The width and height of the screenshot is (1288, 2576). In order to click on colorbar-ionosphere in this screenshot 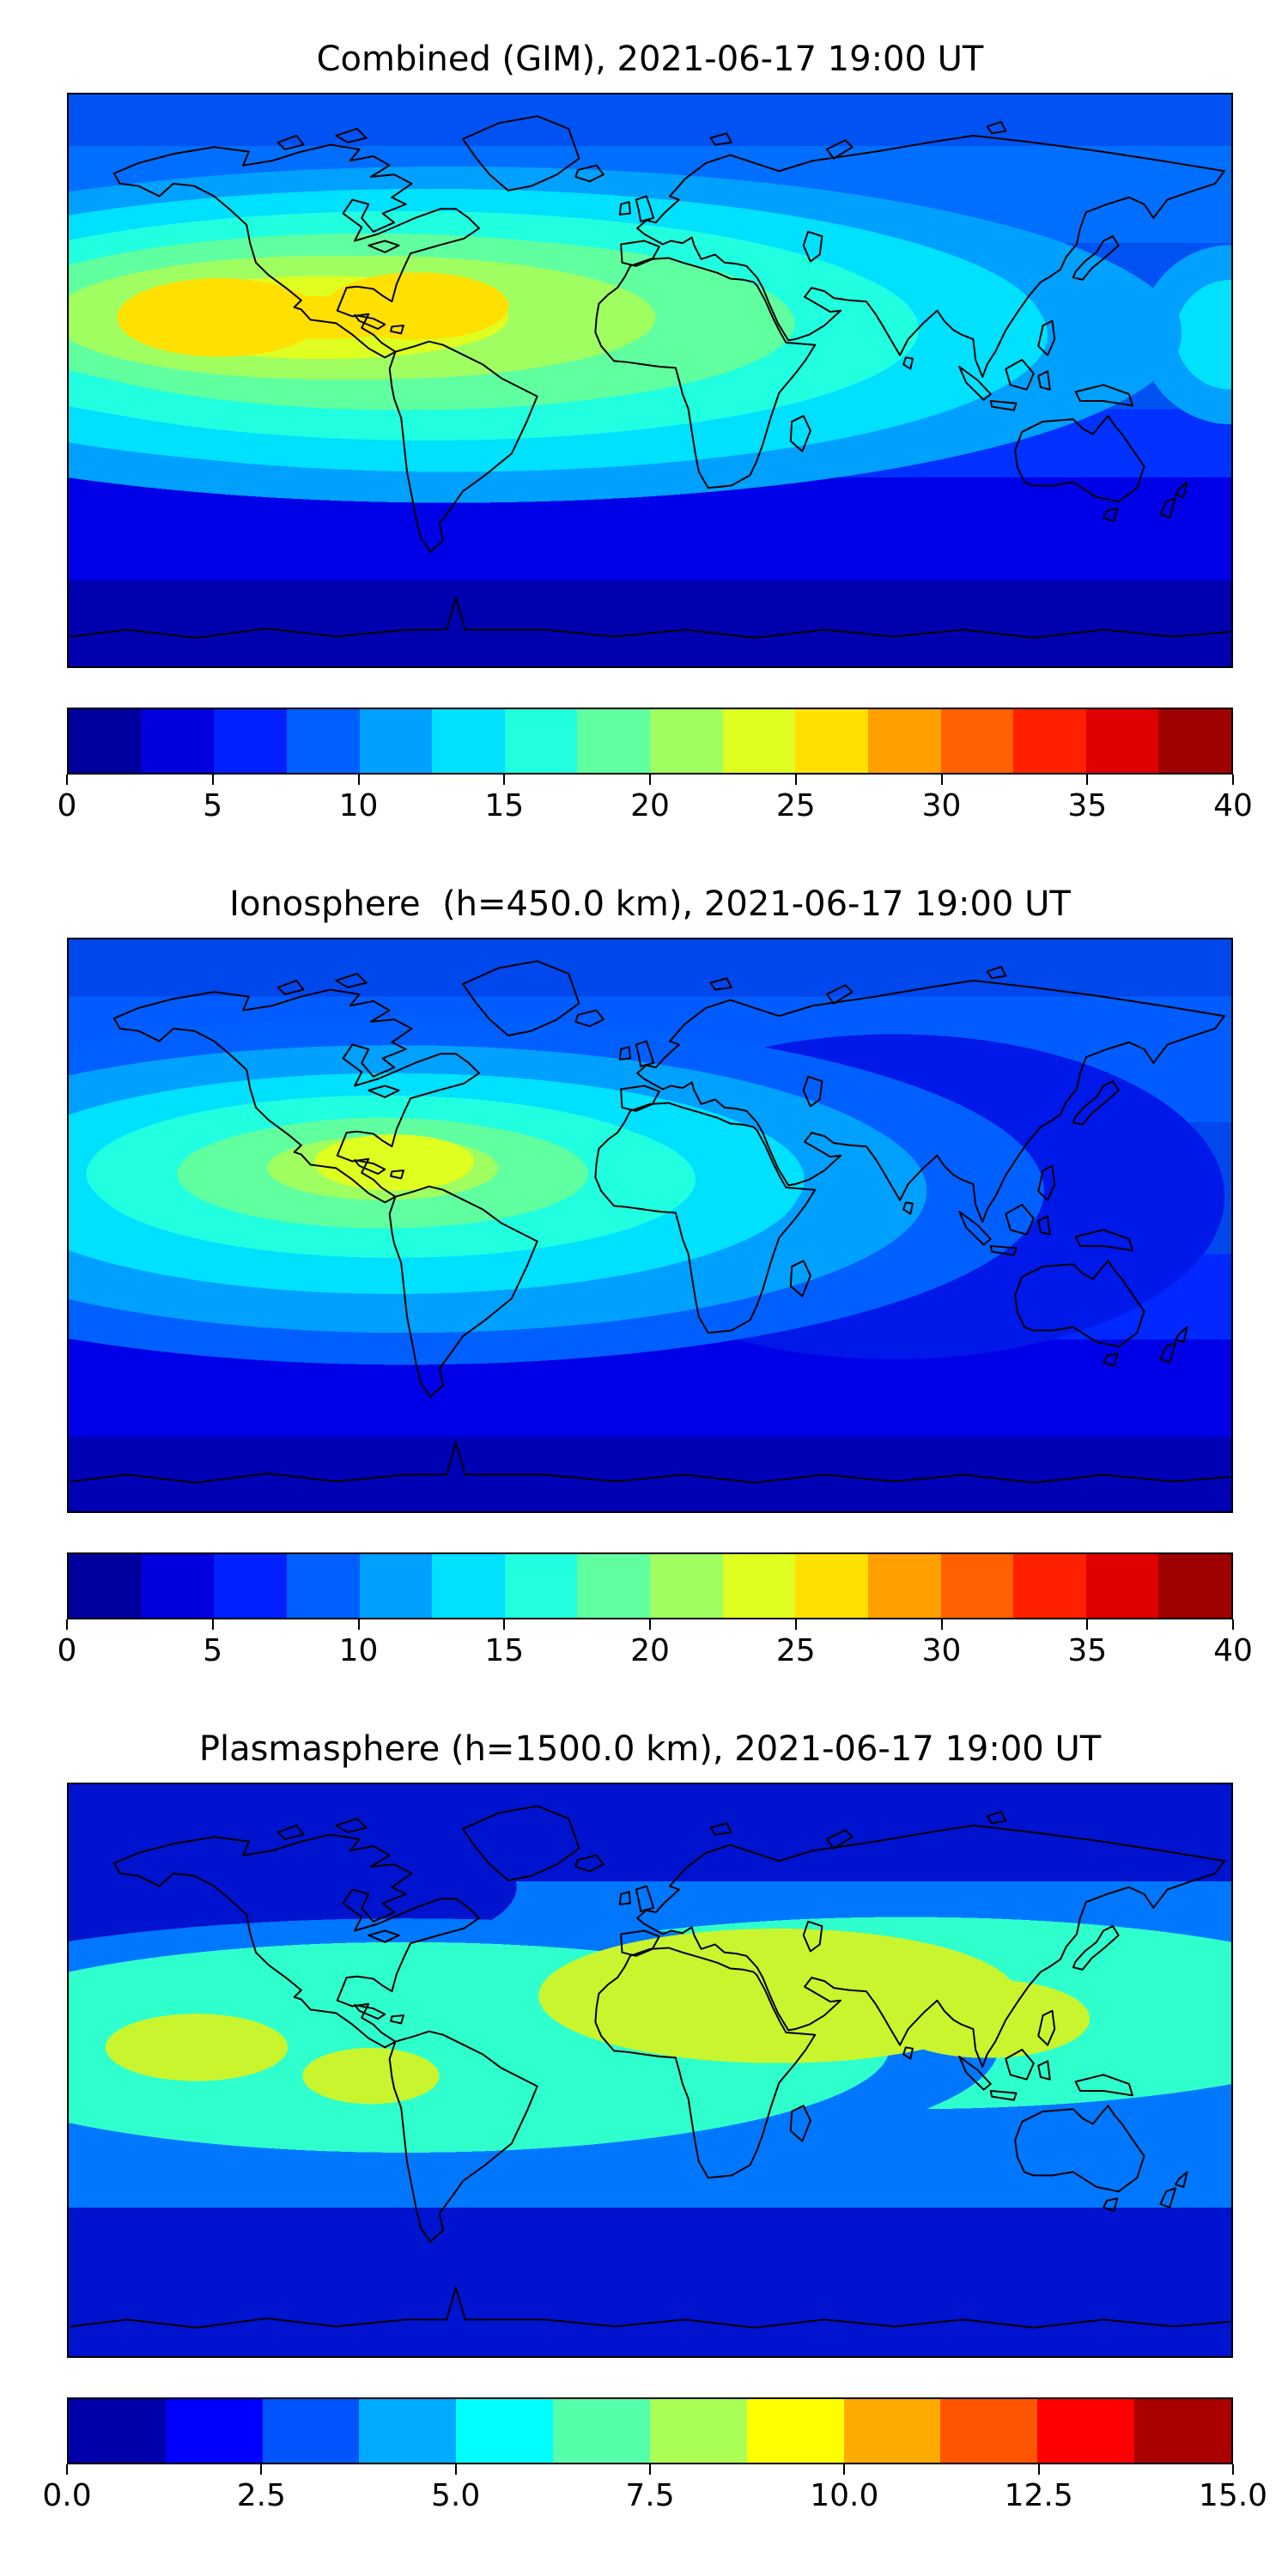, I will do `click(650, 1586)`.